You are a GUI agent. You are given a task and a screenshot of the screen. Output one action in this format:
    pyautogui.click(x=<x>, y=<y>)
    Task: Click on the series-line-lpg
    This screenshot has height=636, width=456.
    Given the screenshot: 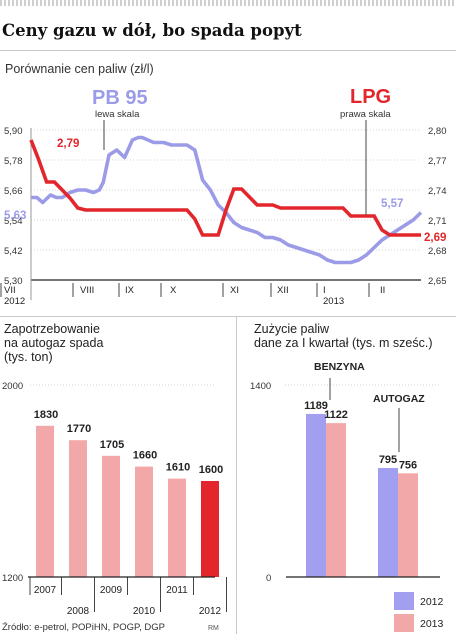 What is the action you would take?
    pyautogui.click(x=225, y=188)
    